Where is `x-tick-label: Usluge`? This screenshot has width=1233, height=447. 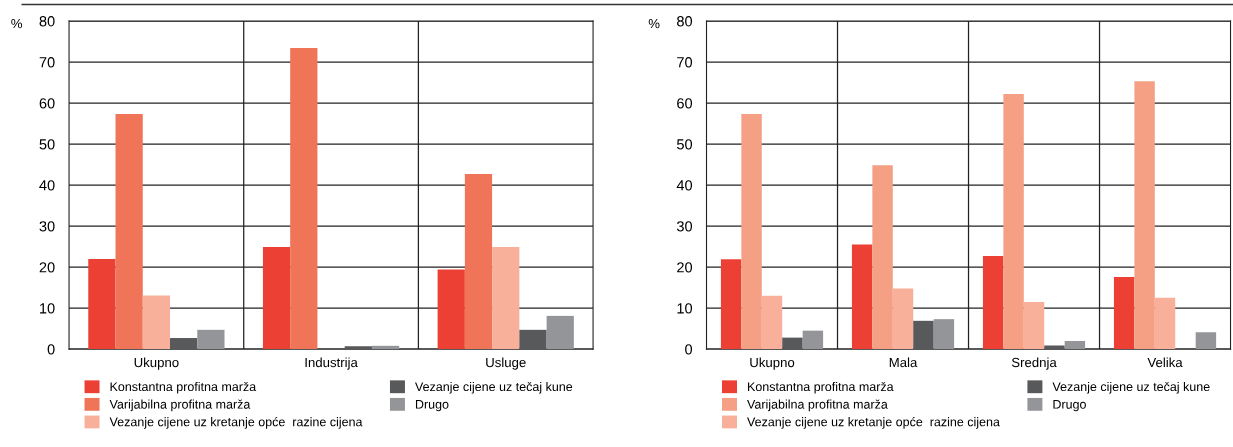
x-tick-label: Usluge is located at coordinates (506, 363).